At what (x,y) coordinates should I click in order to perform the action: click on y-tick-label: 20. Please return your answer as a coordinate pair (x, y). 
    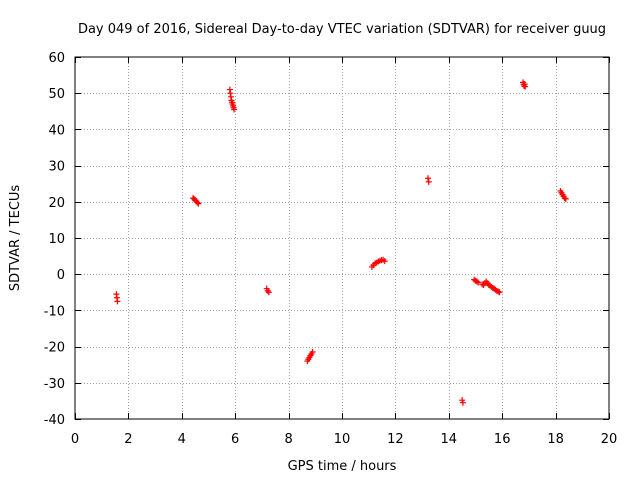
    Looking at the image, I should click on (56, 203).